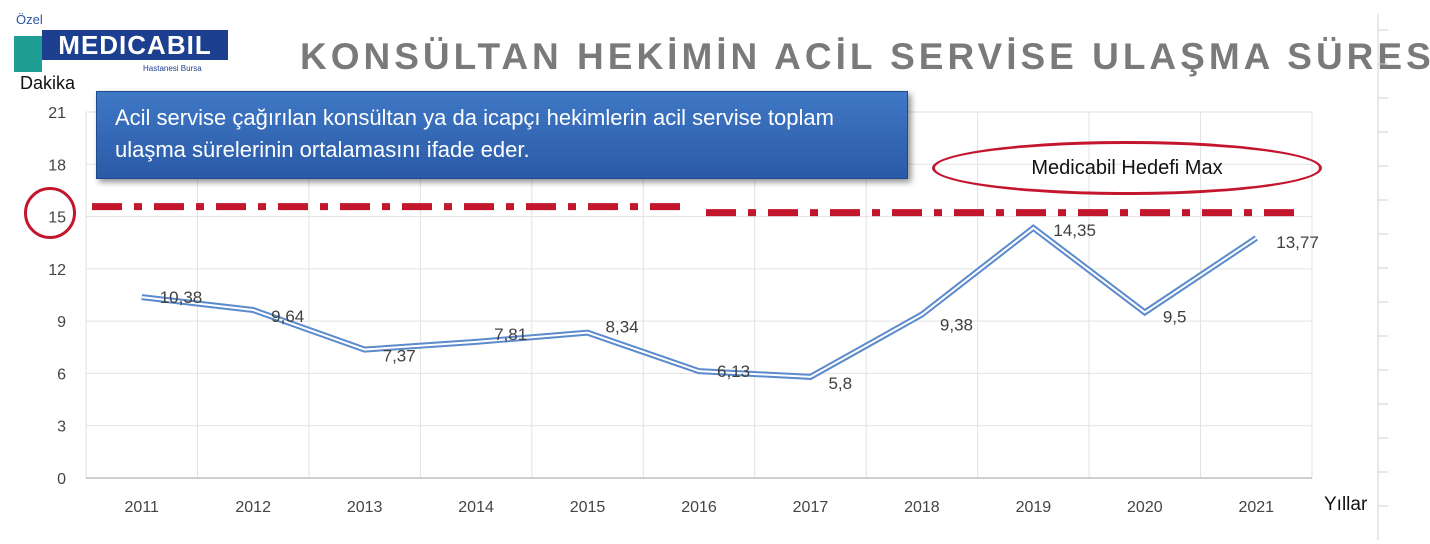 The width and height of the screenshot is (1430, 544). Describe the element at coordinates (510, 334) in the screenshot. I see `data-label: 7,81` at that location.